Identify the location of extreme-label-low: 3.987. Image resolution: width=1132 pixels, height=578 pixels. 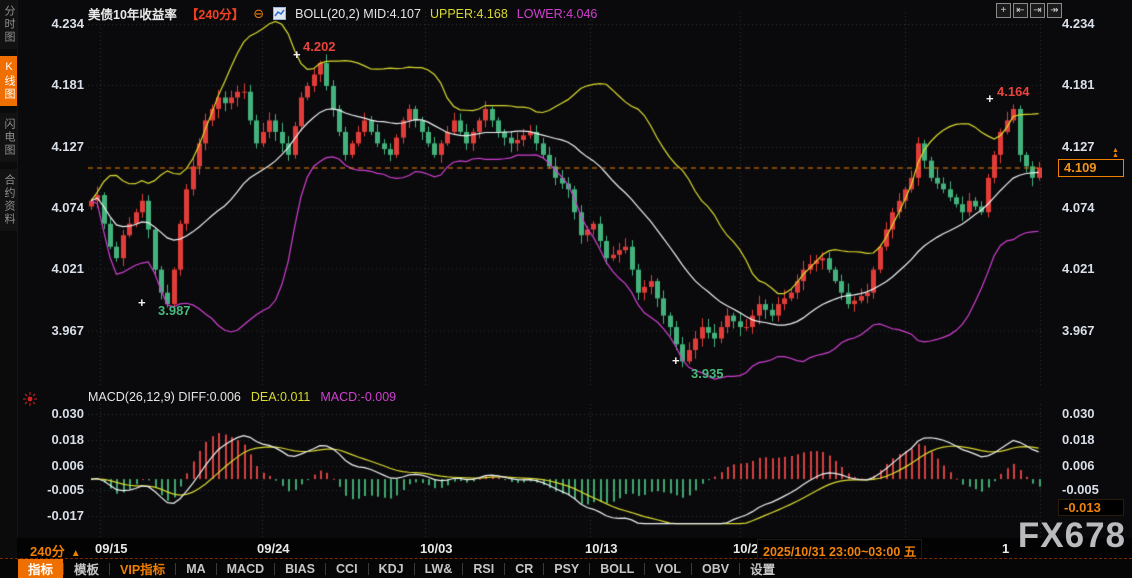
(174, 310).